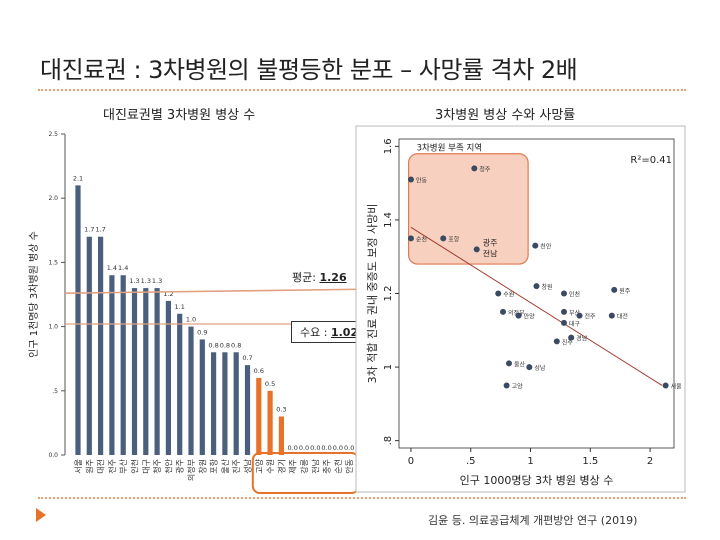 Image resolution: width=720 pixels, height=540 pixels. I want to click on bar-category-label: 포항, so click(214, 465).